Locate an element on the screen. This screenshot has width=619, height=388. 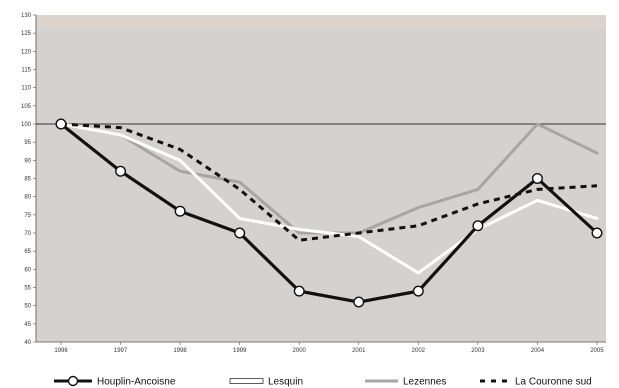
y-tick-label: 120 is located at coordinates (26, 52).